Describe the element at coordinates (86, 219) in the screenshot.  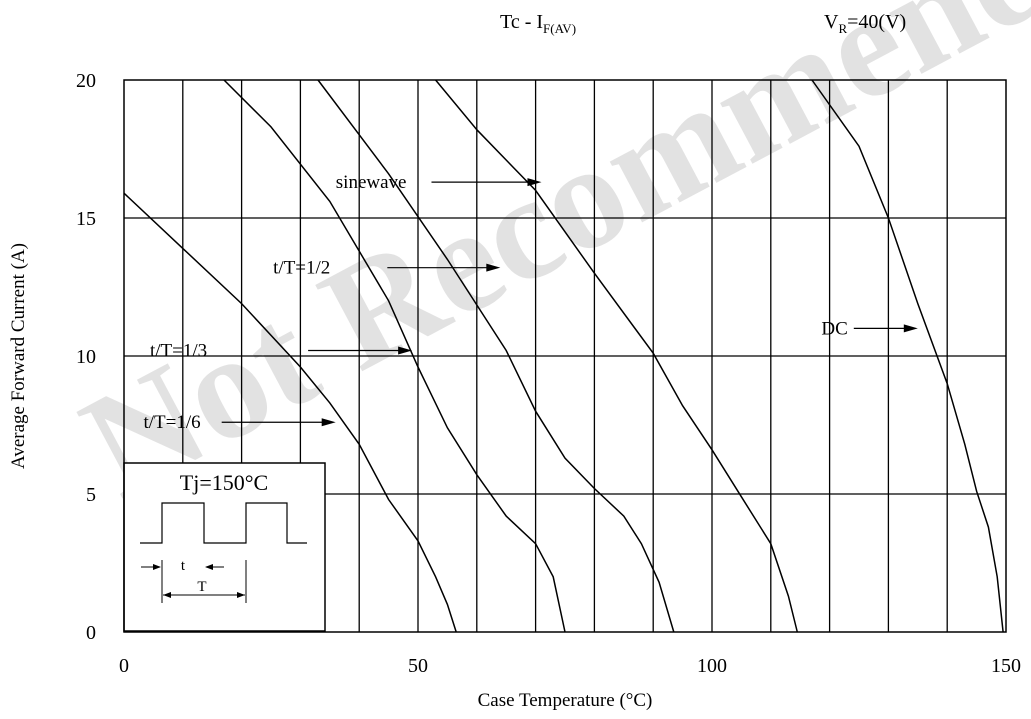
I see `y-tick-label: 15` at that location.